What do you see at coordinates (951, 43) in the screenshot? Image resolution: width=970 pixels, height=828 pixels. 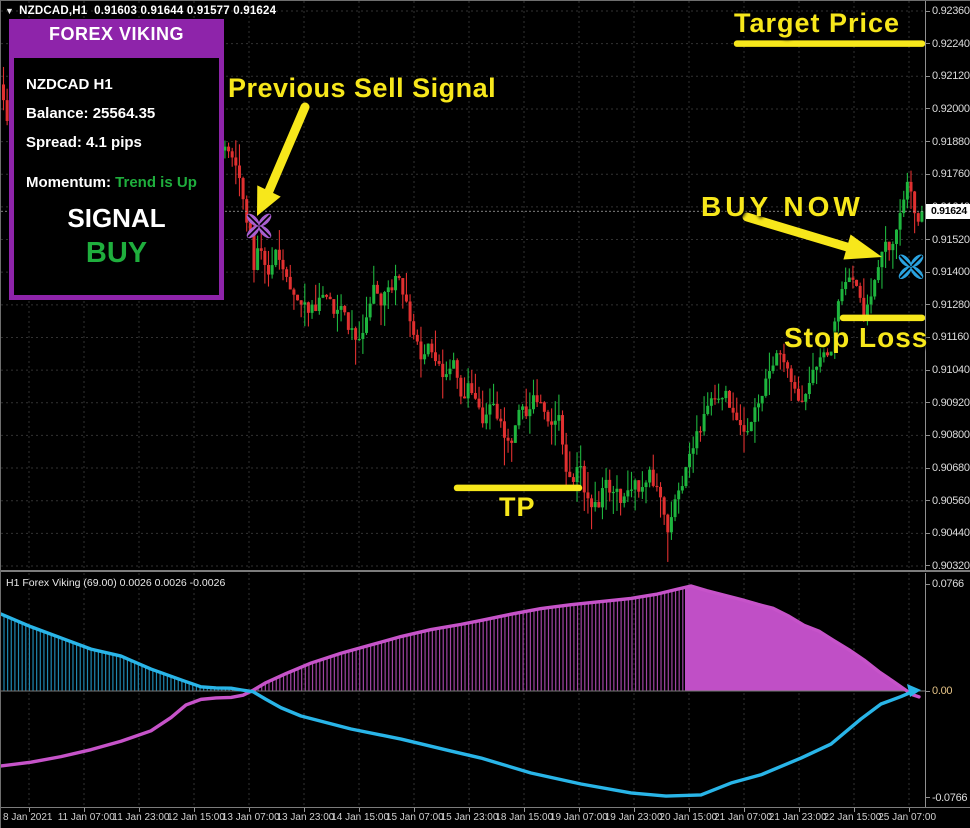 I see `price-label: 0.92240` at bounding box center [951, 43].